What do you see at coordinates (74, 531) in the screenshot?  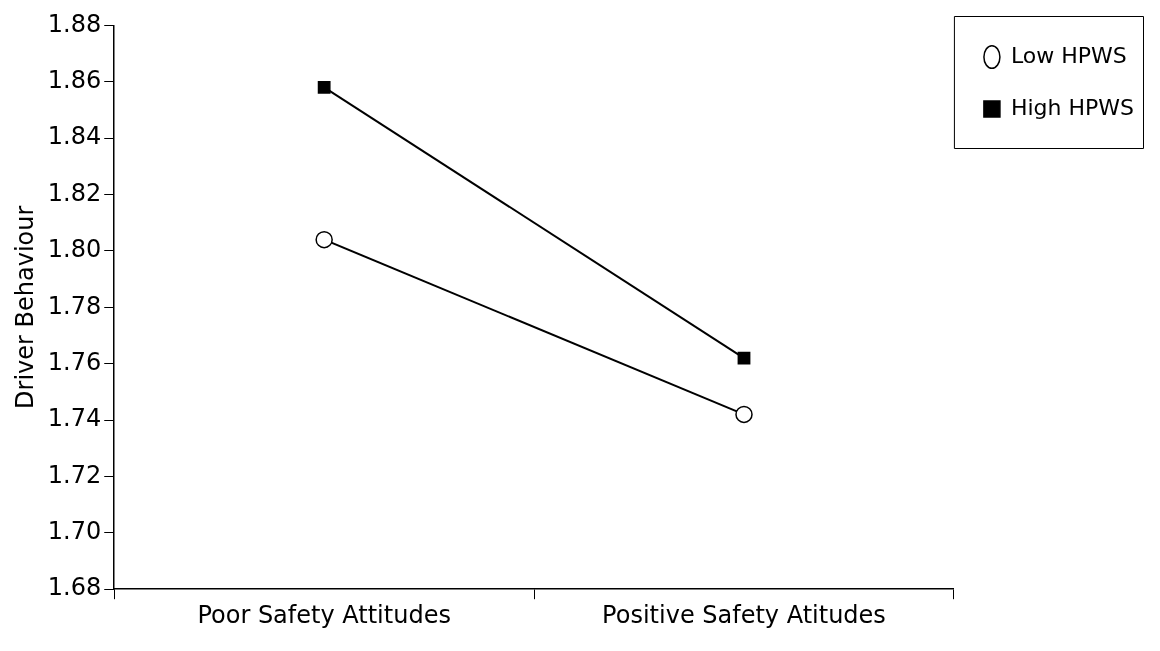 I see `y-tick-label: 1.70` at bounding box center [74, 531].